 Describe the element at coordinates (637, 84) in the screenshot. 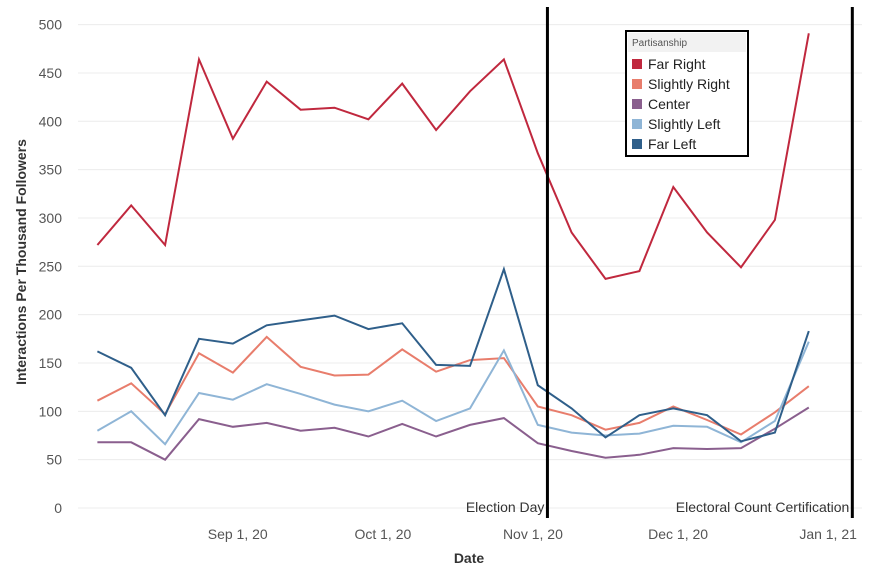

I see `legend-swatch-slightly-right` at that location.